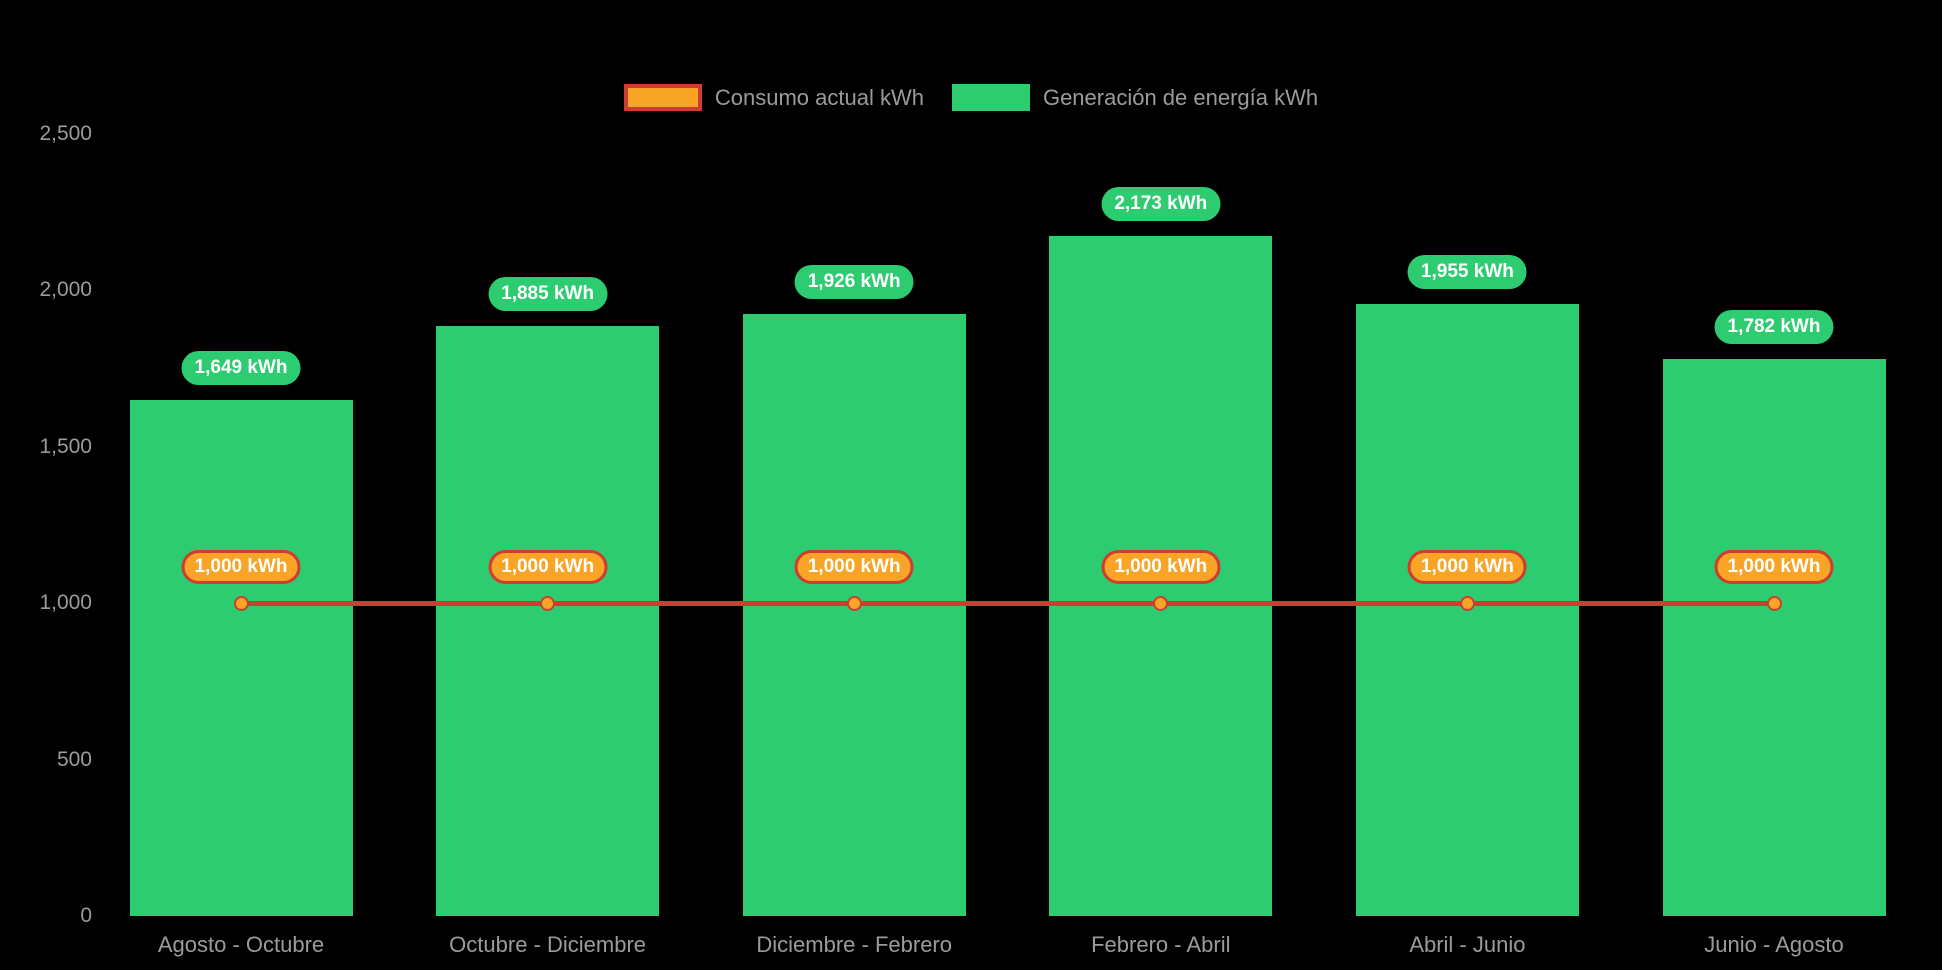  Describe the element at coordinates (548, 294) in the screenshot. I see `generation-value-label: 1,885 kWh` at that location.